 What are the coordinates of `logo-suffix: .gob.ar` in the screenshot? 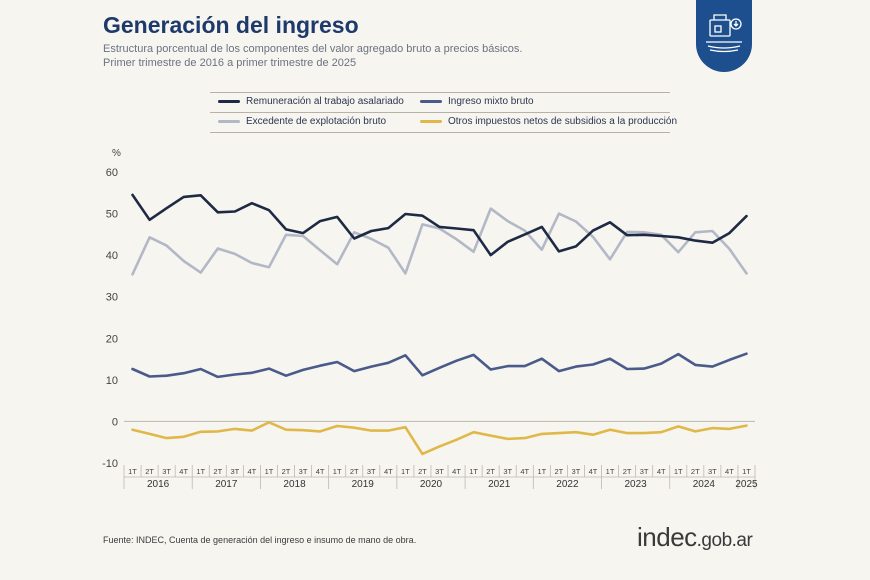 It's located at (724, 540).